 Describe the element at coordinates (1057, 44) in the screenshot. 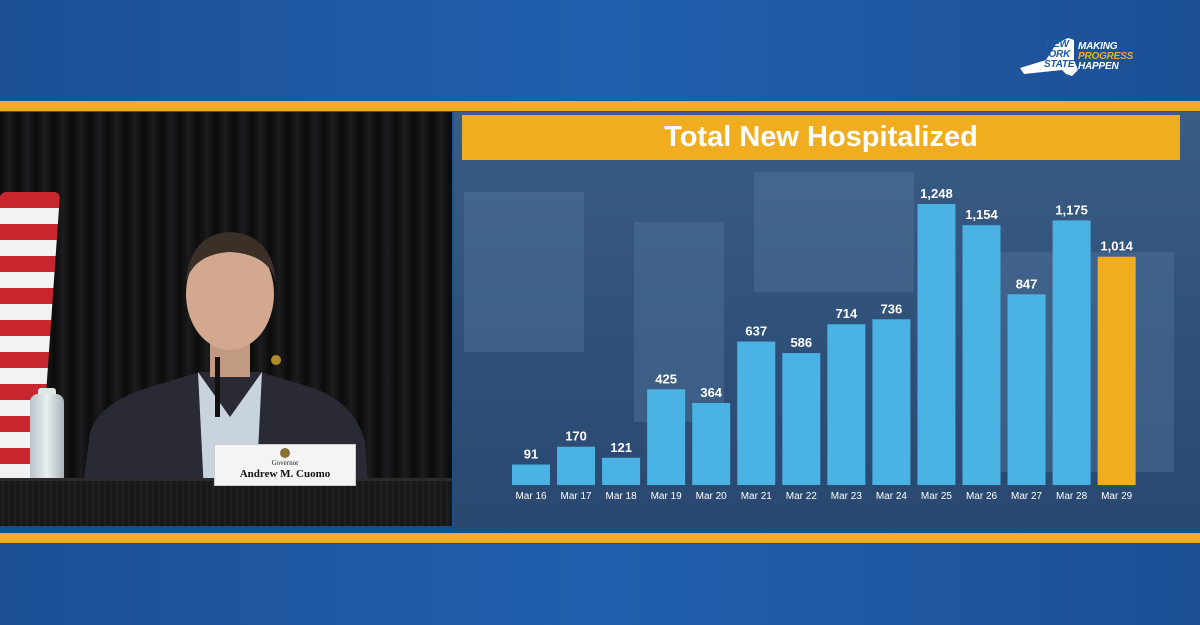

I see `logo-new: NEW` at that location.